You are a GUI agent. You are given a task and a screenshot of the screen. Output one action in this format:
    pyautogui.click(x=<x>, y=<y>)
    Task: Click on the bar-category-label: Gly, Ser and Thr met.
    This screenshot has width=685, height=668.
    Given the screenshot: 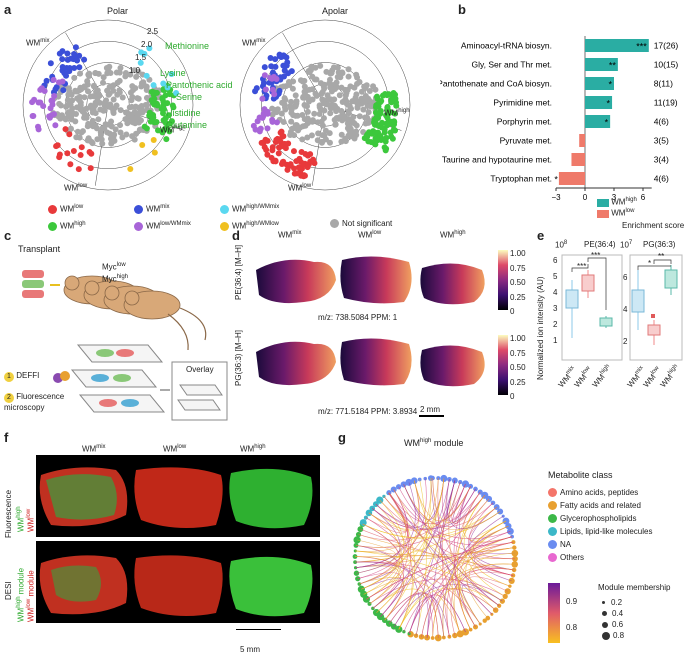 What is the action you would take?
    pyautogui.click(x=512, y=65)
    